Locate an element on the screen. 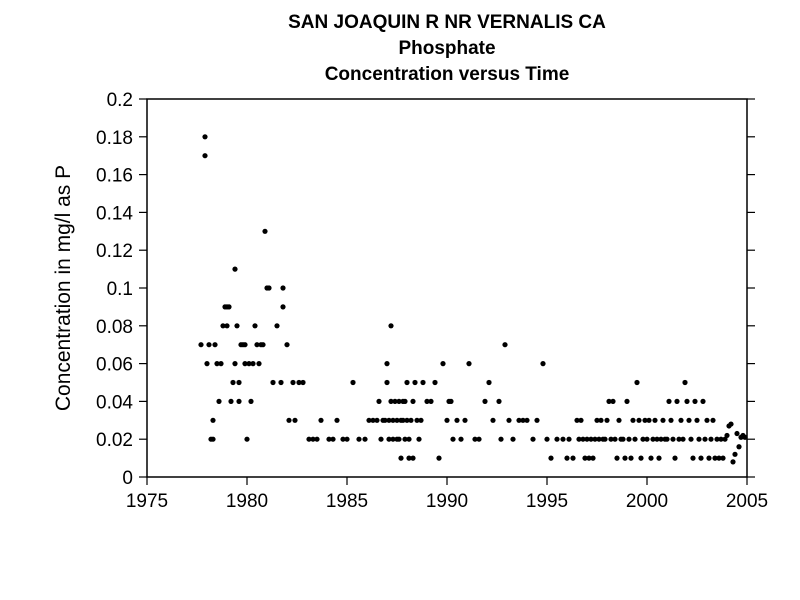  y-tick-label: 0.12 is located at coordinates (114, 251).